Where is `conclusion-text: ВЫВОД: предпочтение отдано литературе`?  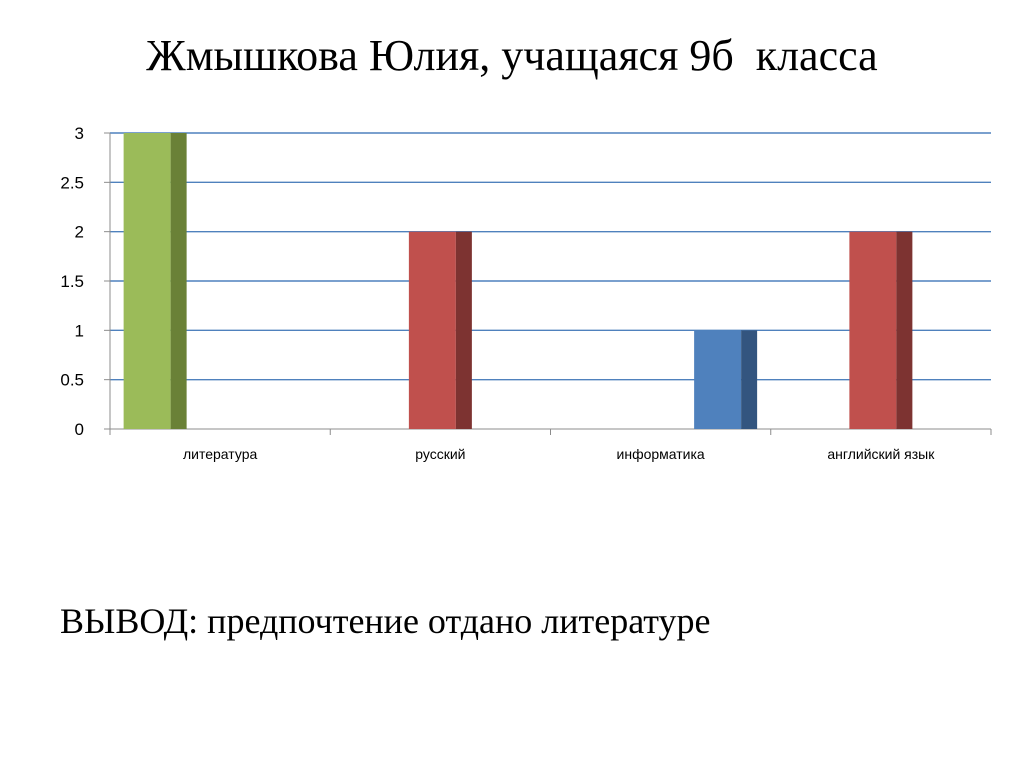
conclusion-text: ВЫВОД: предпочтение отдано литературе is located at coordinates (385, 621).